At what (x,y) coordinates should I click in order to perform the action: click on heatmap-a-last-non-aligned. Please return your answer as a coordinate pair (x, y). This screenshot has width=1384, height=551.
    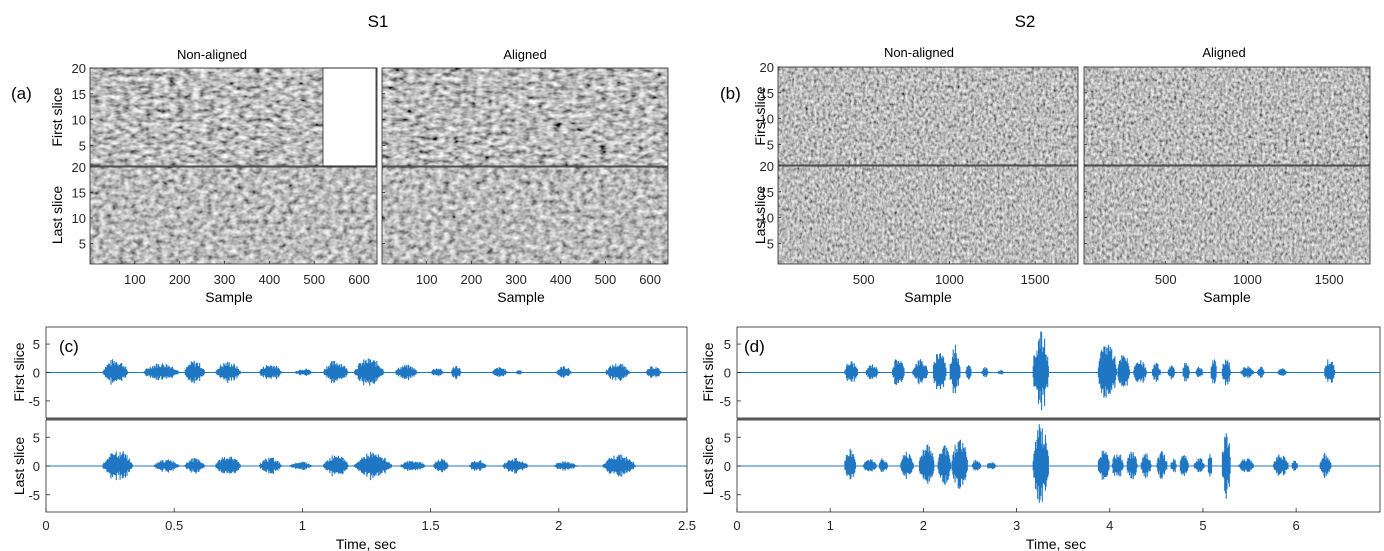
    Looking at the image, I should click on (233, 215).